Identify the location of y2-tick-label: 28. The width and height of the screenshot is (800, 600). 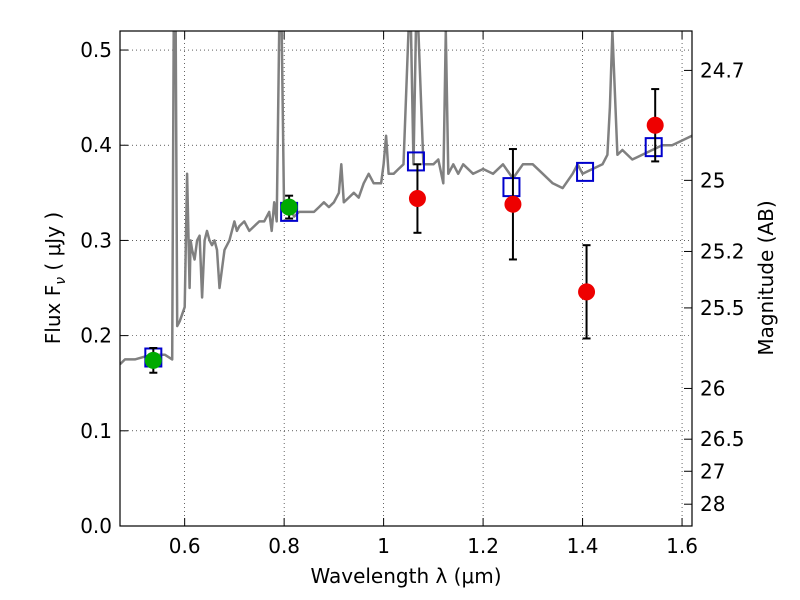
(712, 504).